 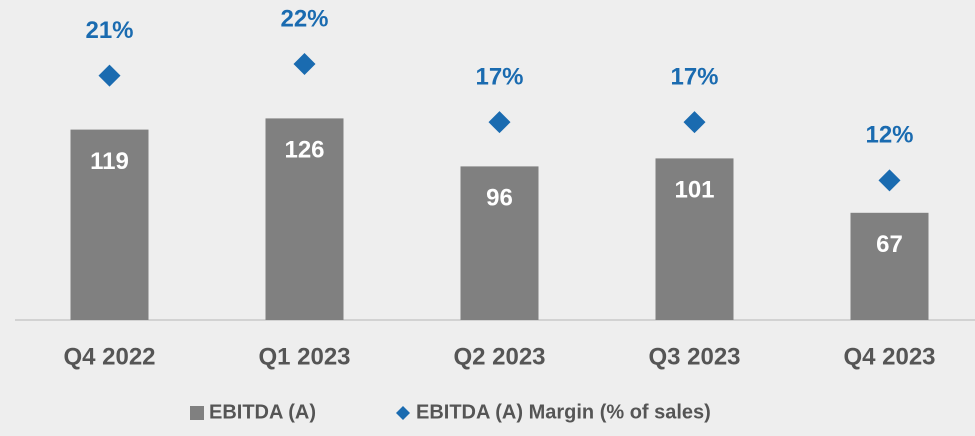 I want to click on marker-value-label: 12%, so click(x=889, y=135).